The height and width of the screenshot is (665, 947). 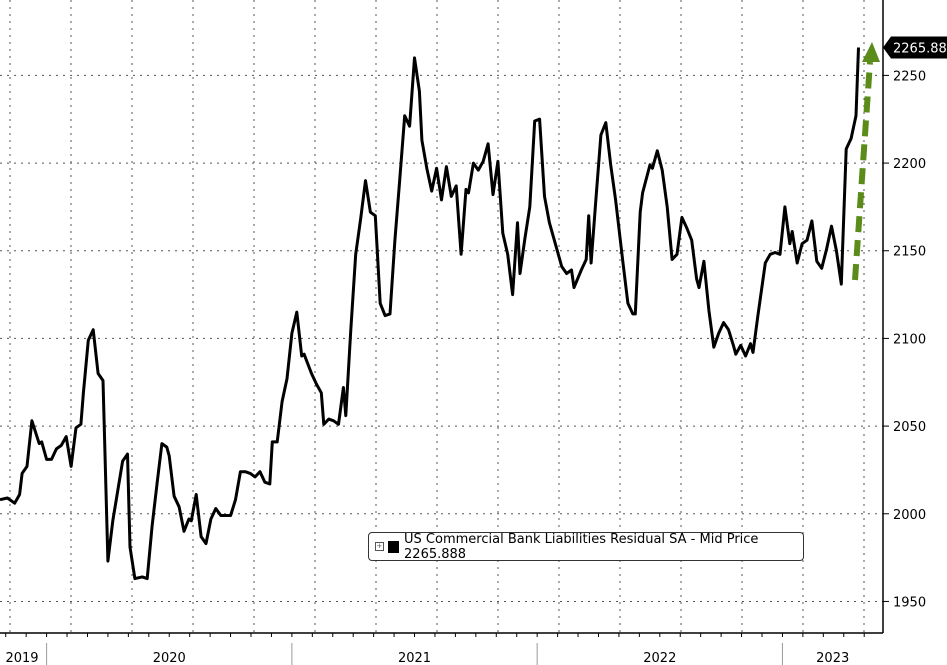 I want to click on last-value-label-text: 2265.888, so click(x=920, y=49).